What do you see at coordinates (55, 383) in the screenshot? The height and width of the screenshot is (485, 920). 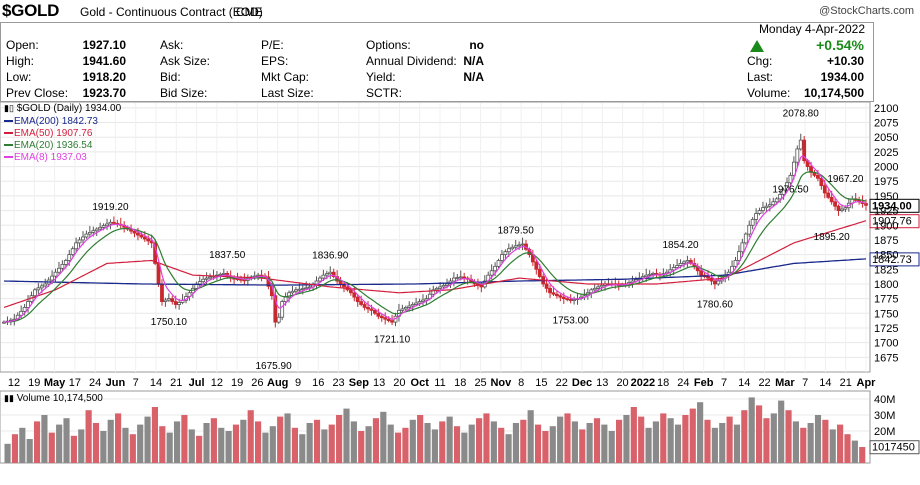 I see `date-axis-tick: May` at bounding box center [55, 383].